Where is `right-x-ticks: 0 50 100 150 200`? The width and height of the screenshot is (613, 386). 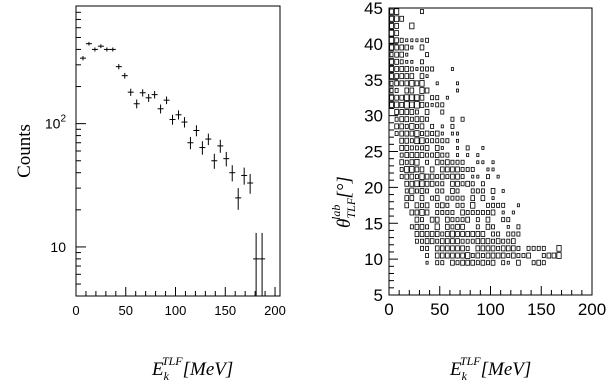
right-x-ticks: 0 50 100 150 200 is located at coordinates (495, 302).